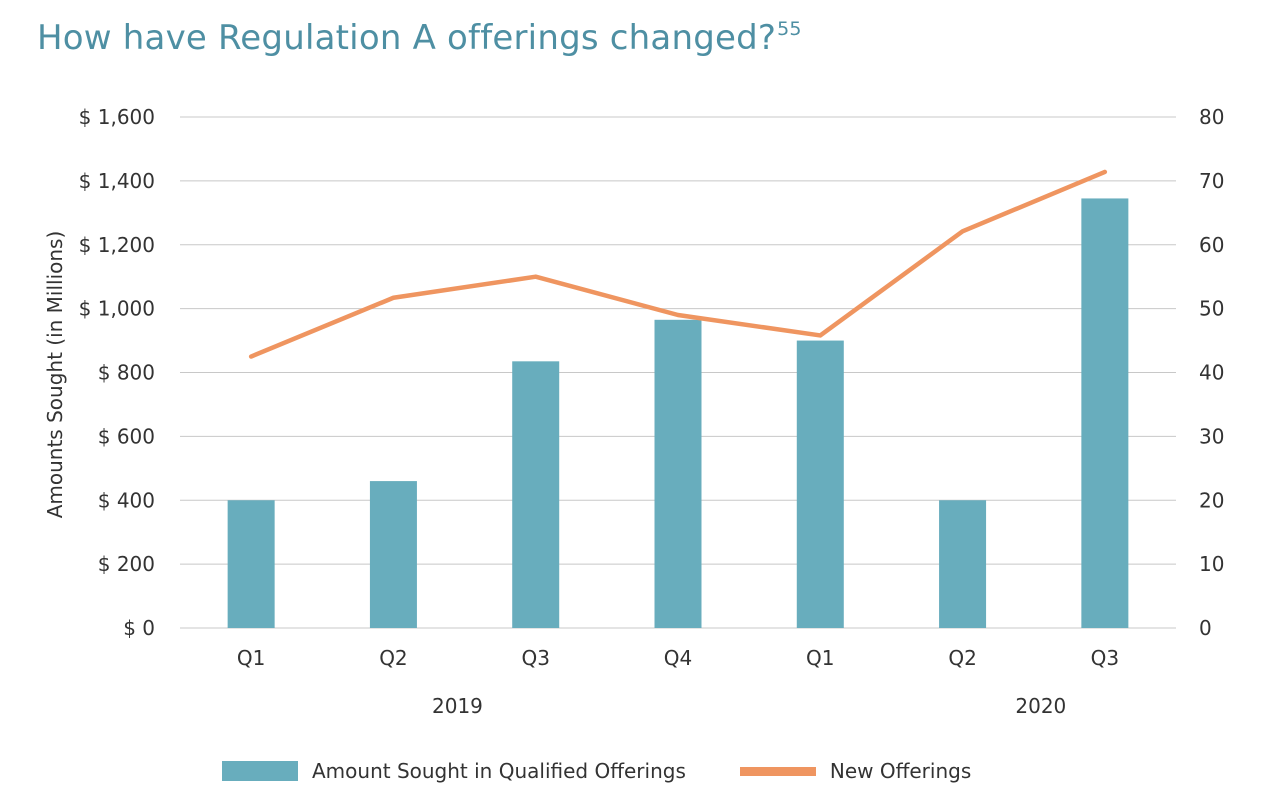 The width and height of the screenshot is (1275, 812). Describe the element at coordinates (457, 706) in the screenshot. I see `year-label-2019: 2019` at that location.